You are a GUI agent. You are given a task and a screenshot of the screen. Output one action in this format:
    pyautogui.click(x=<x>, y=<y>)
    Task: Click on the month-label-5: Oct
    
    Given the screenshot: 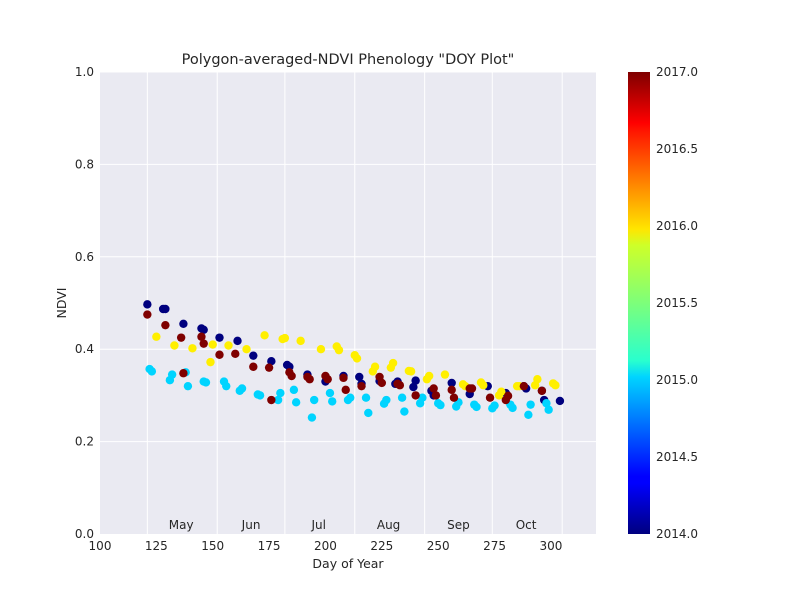 What is the action you would take?
    pyautogui.click(x=526, y=525)
    